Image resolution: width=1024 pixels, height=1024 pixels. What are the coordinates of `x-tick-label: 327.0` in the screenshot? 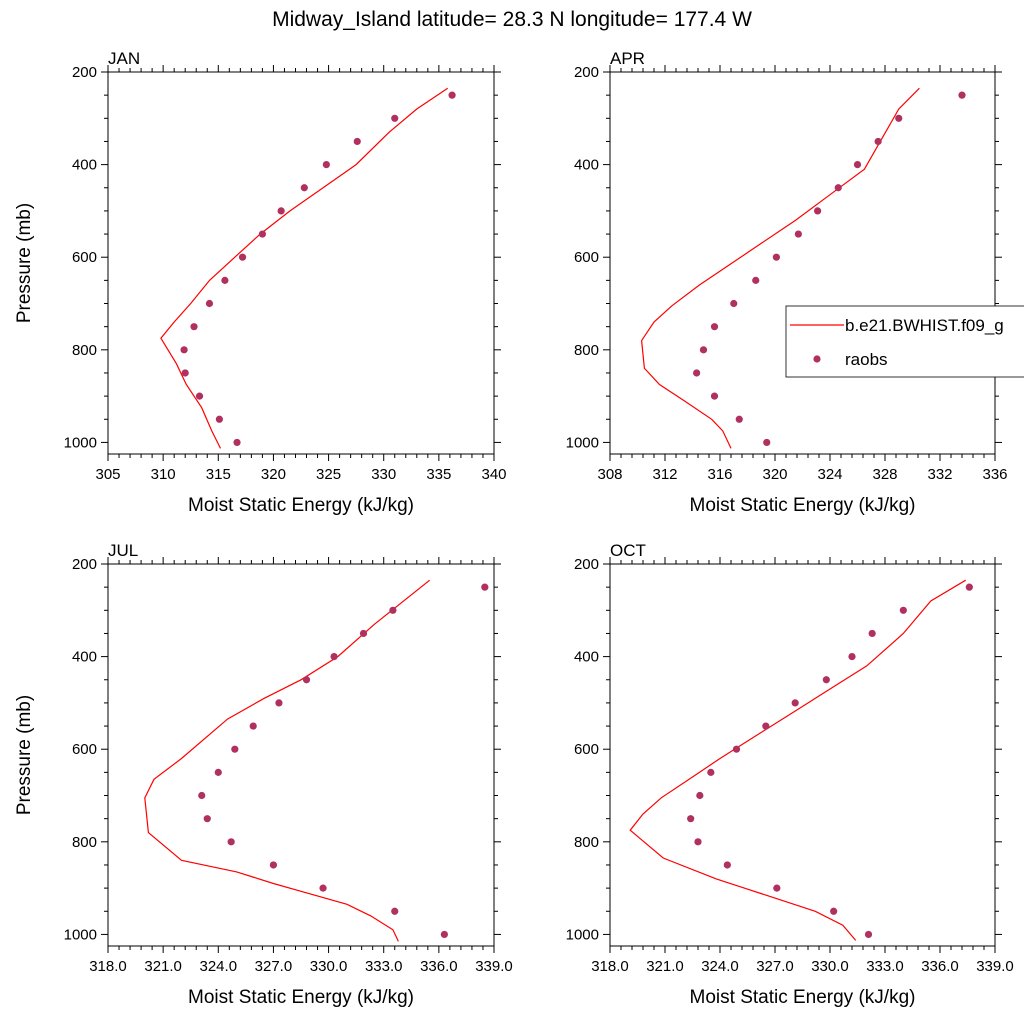 It's located at (274, 966).